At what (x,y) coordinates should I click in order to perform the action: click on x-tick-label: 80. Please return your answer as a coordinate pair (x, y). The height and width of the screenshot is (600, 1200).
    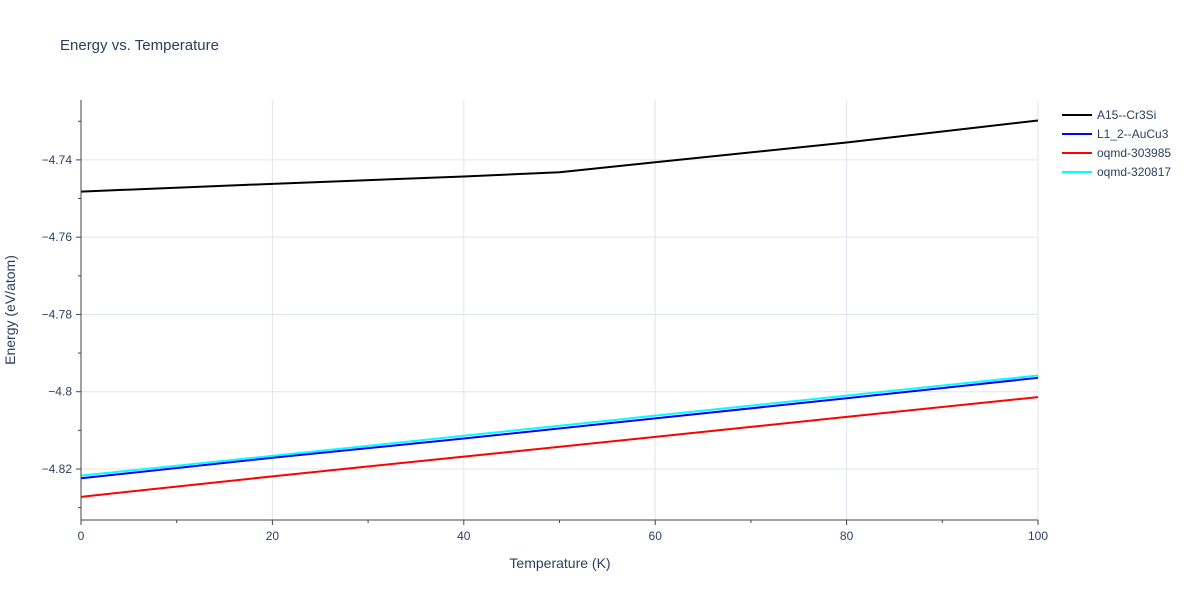
    Looking at the image, I should click on (847, 536).